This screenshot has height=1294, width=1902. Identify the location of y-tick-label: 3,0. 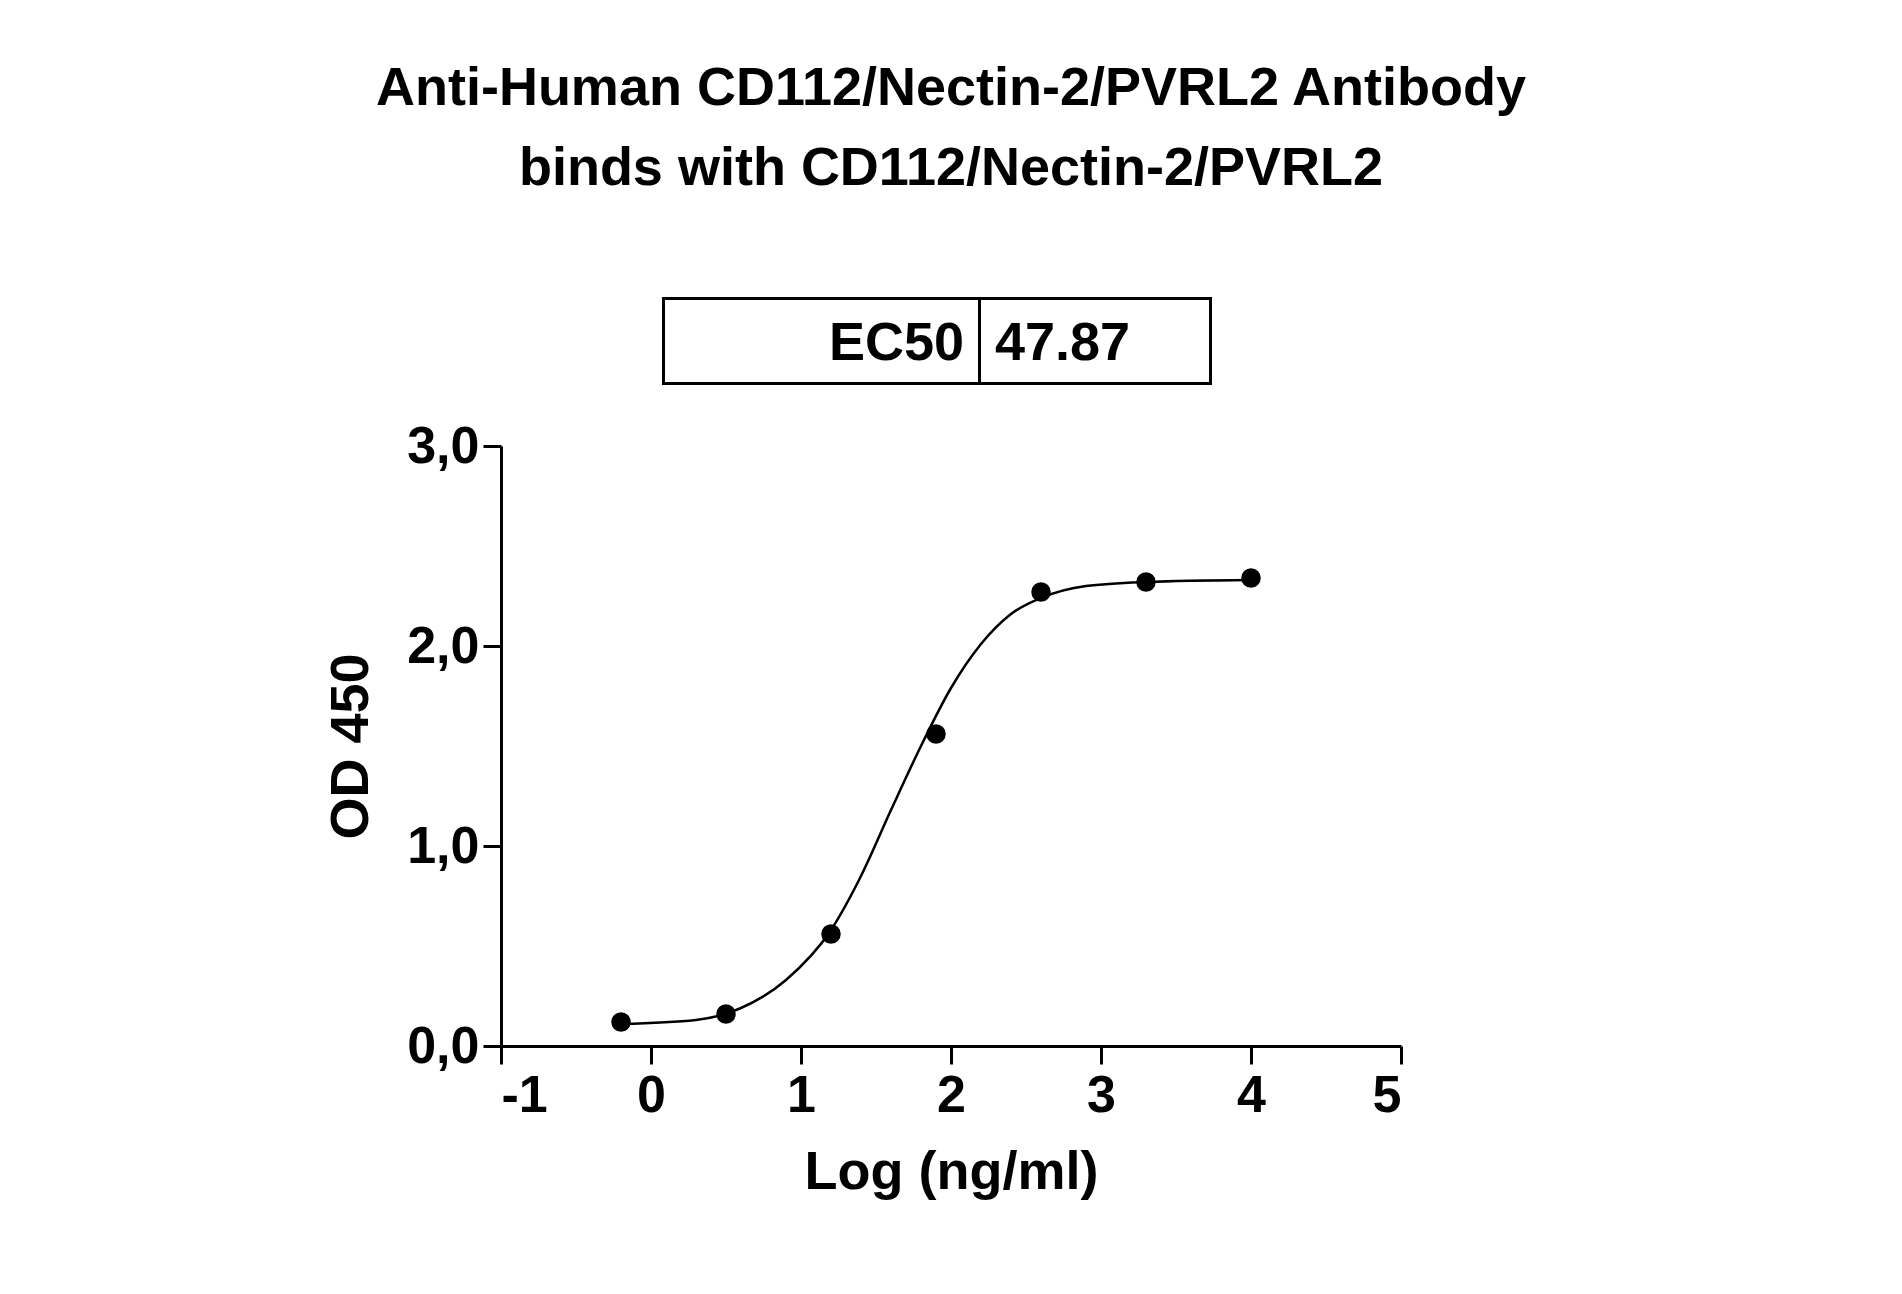
(443, 444).